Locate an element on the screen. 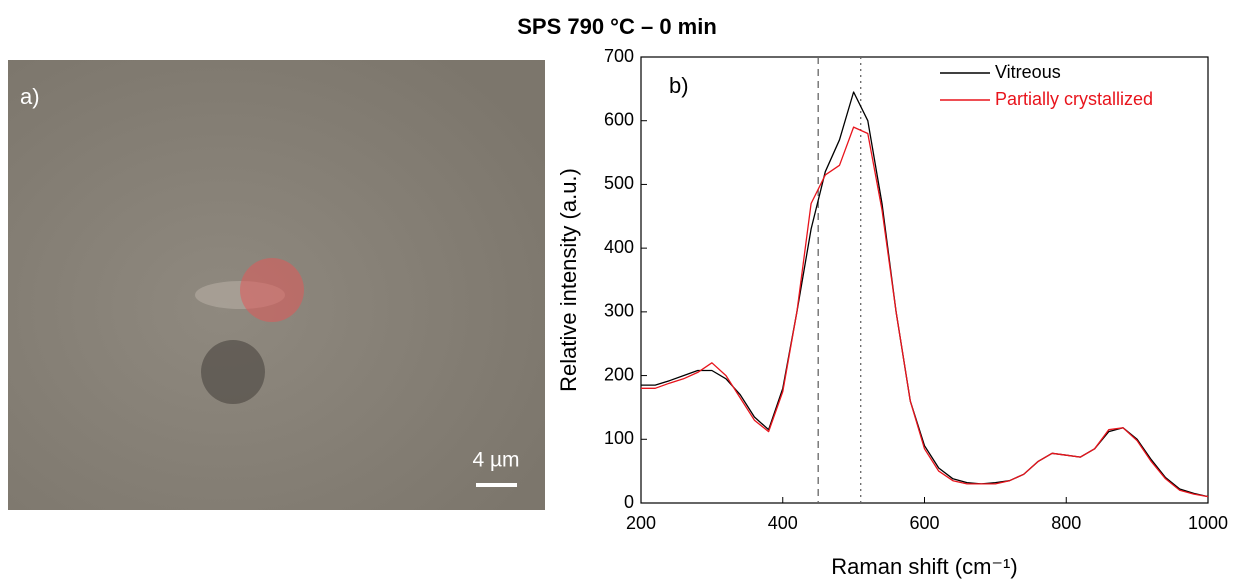 The width and height of the screenshot is (1235, 582). y-tick-label: 400 is located at coordinates (619, 247).